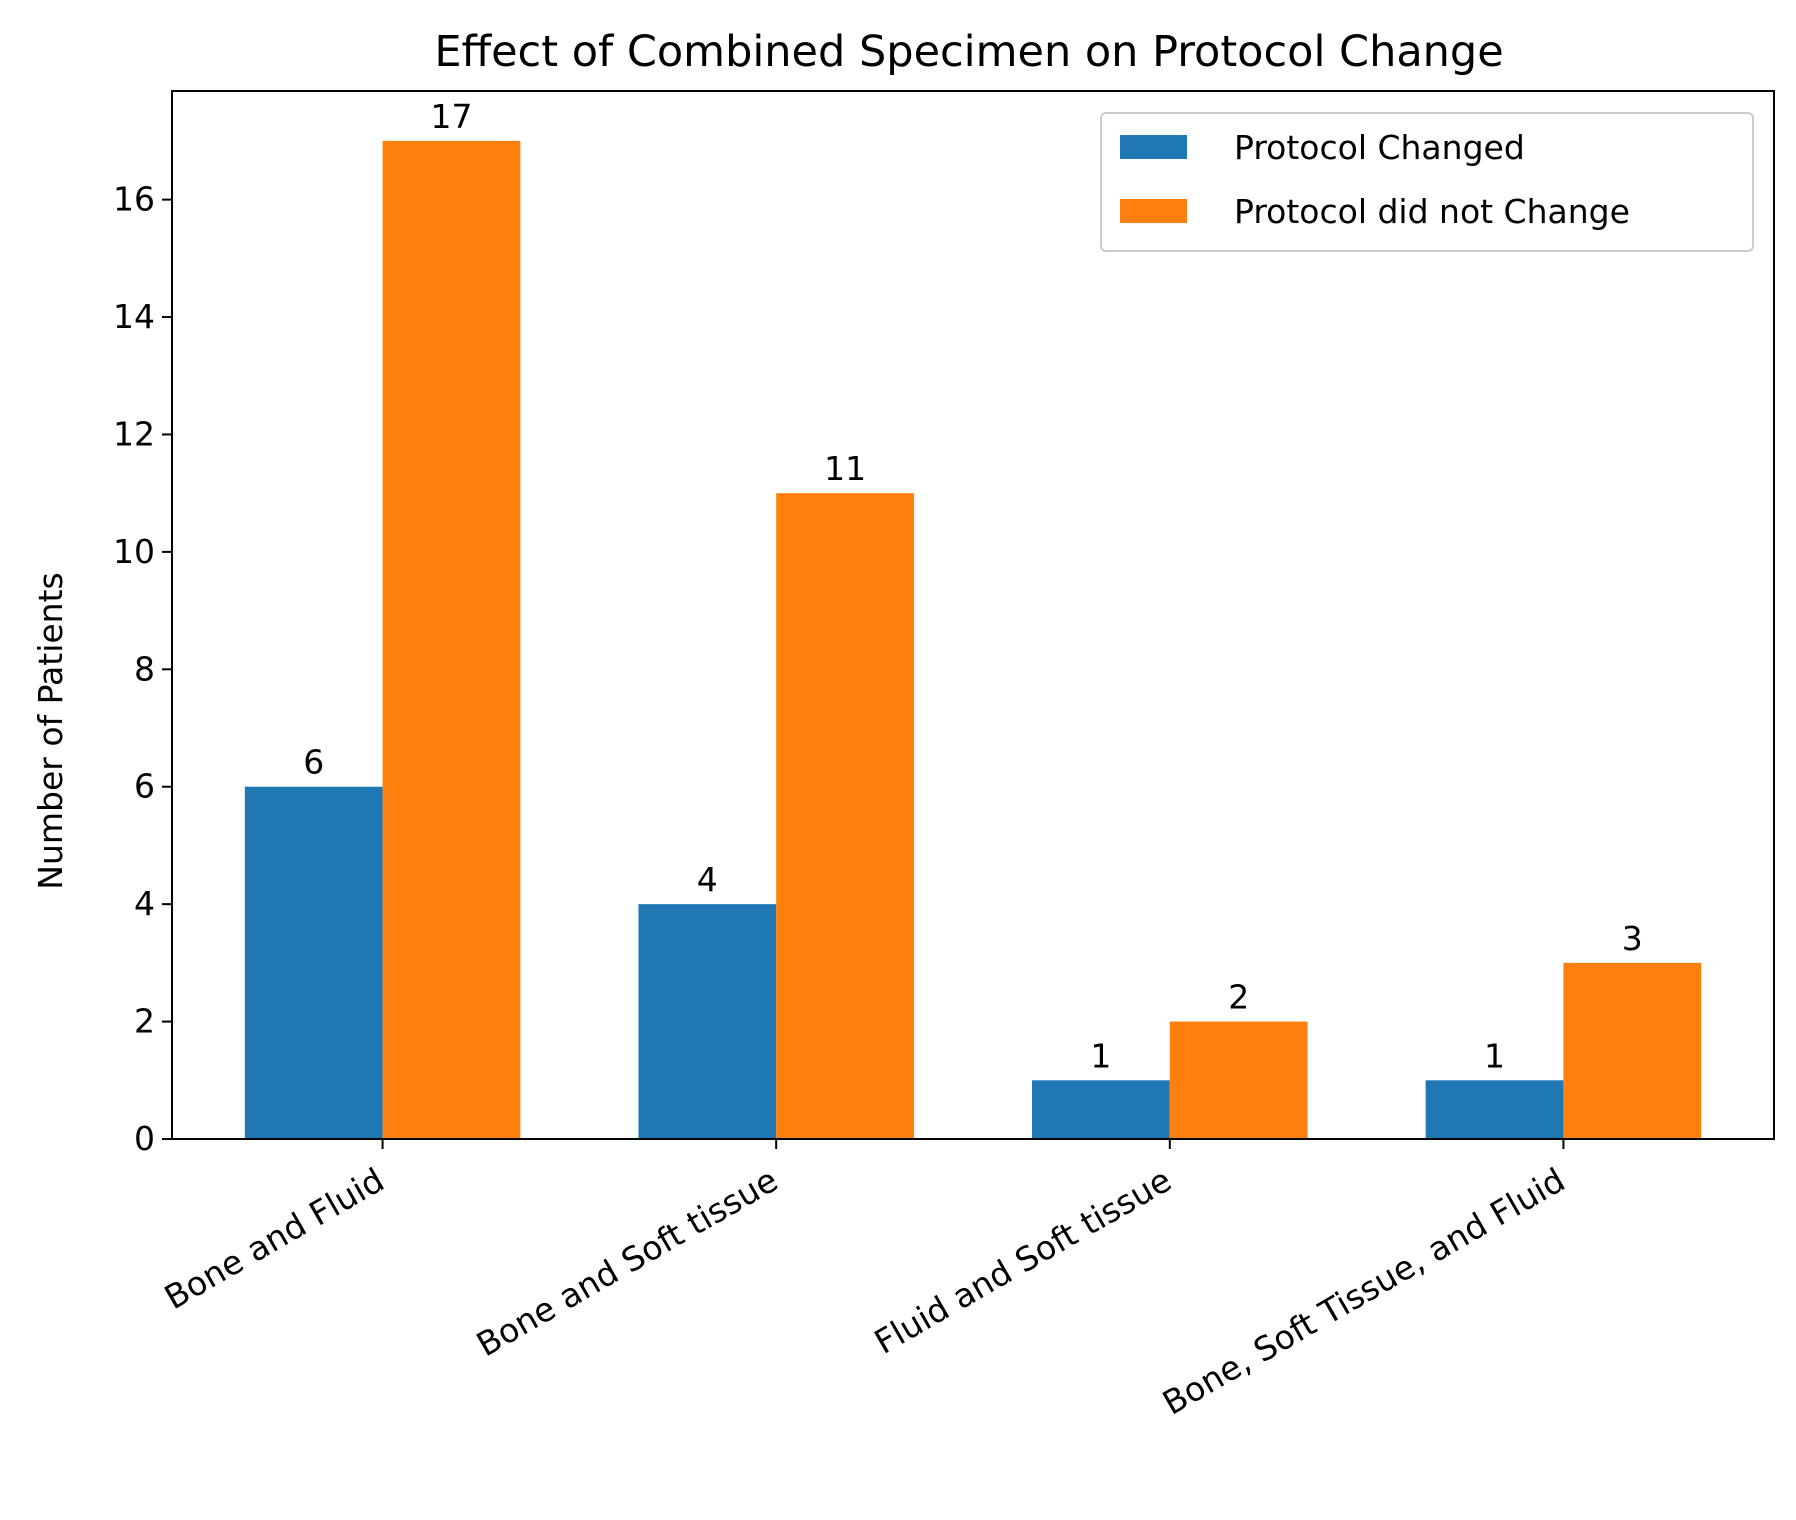 This screenshot has width=1796, height=1520. What do you see at coordinates (144, 786) in the screenshot?
I see `y-tick-label: 6` at bounding box center [144, 786].